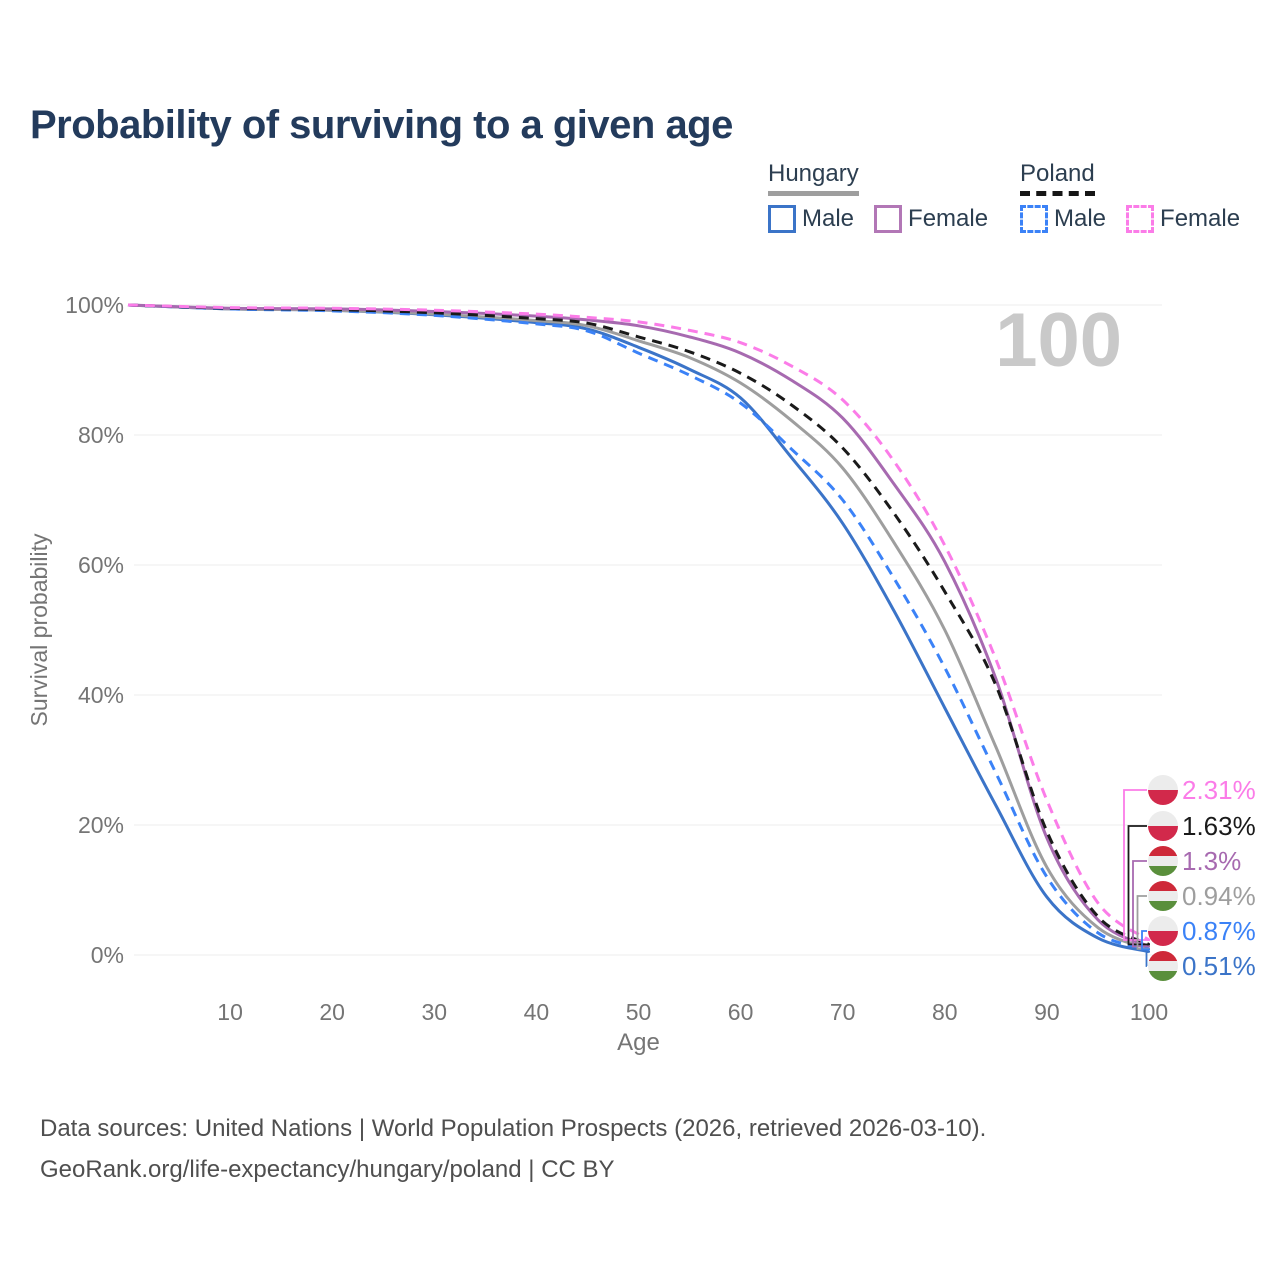 This screenshot has height=1280, width=1280. Describe the element at coordinates (435, 1012) in the screenshot. I see `x-tick-label: 30` at that location.